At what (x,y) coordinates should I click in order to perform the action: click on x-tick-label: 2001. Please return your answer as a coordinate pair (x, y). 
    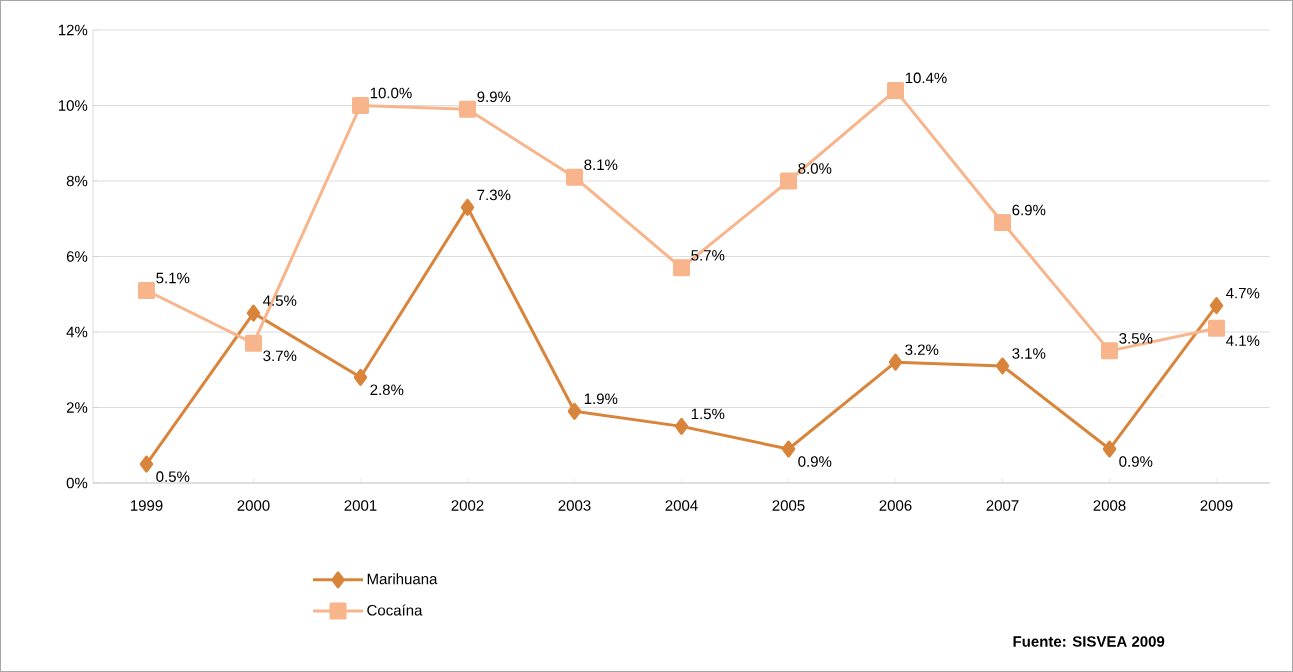
    Looking at the image, I should click on (360, 505).